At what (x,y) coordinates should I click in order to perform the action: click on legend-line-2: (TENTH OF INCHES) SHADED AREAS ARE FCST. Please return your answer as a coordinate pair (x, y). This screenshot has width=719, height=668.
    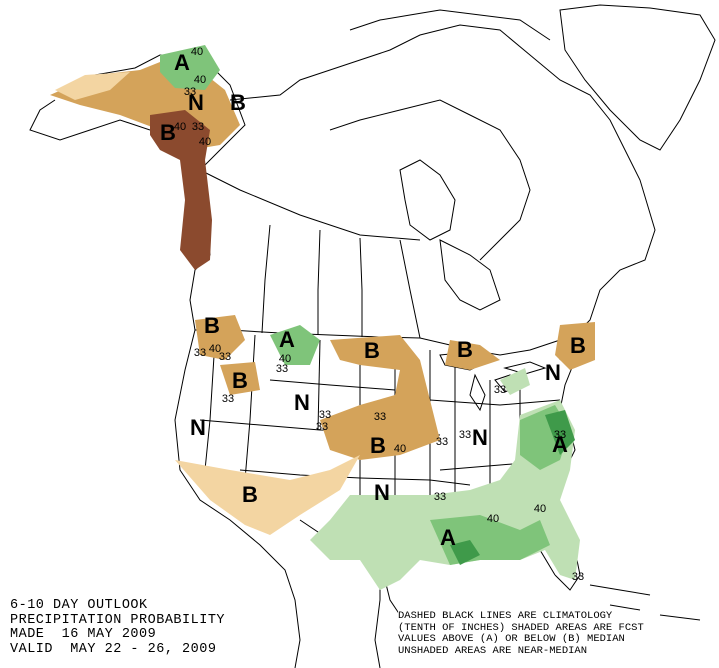
    Looking at the image, I should click on (521, 627).